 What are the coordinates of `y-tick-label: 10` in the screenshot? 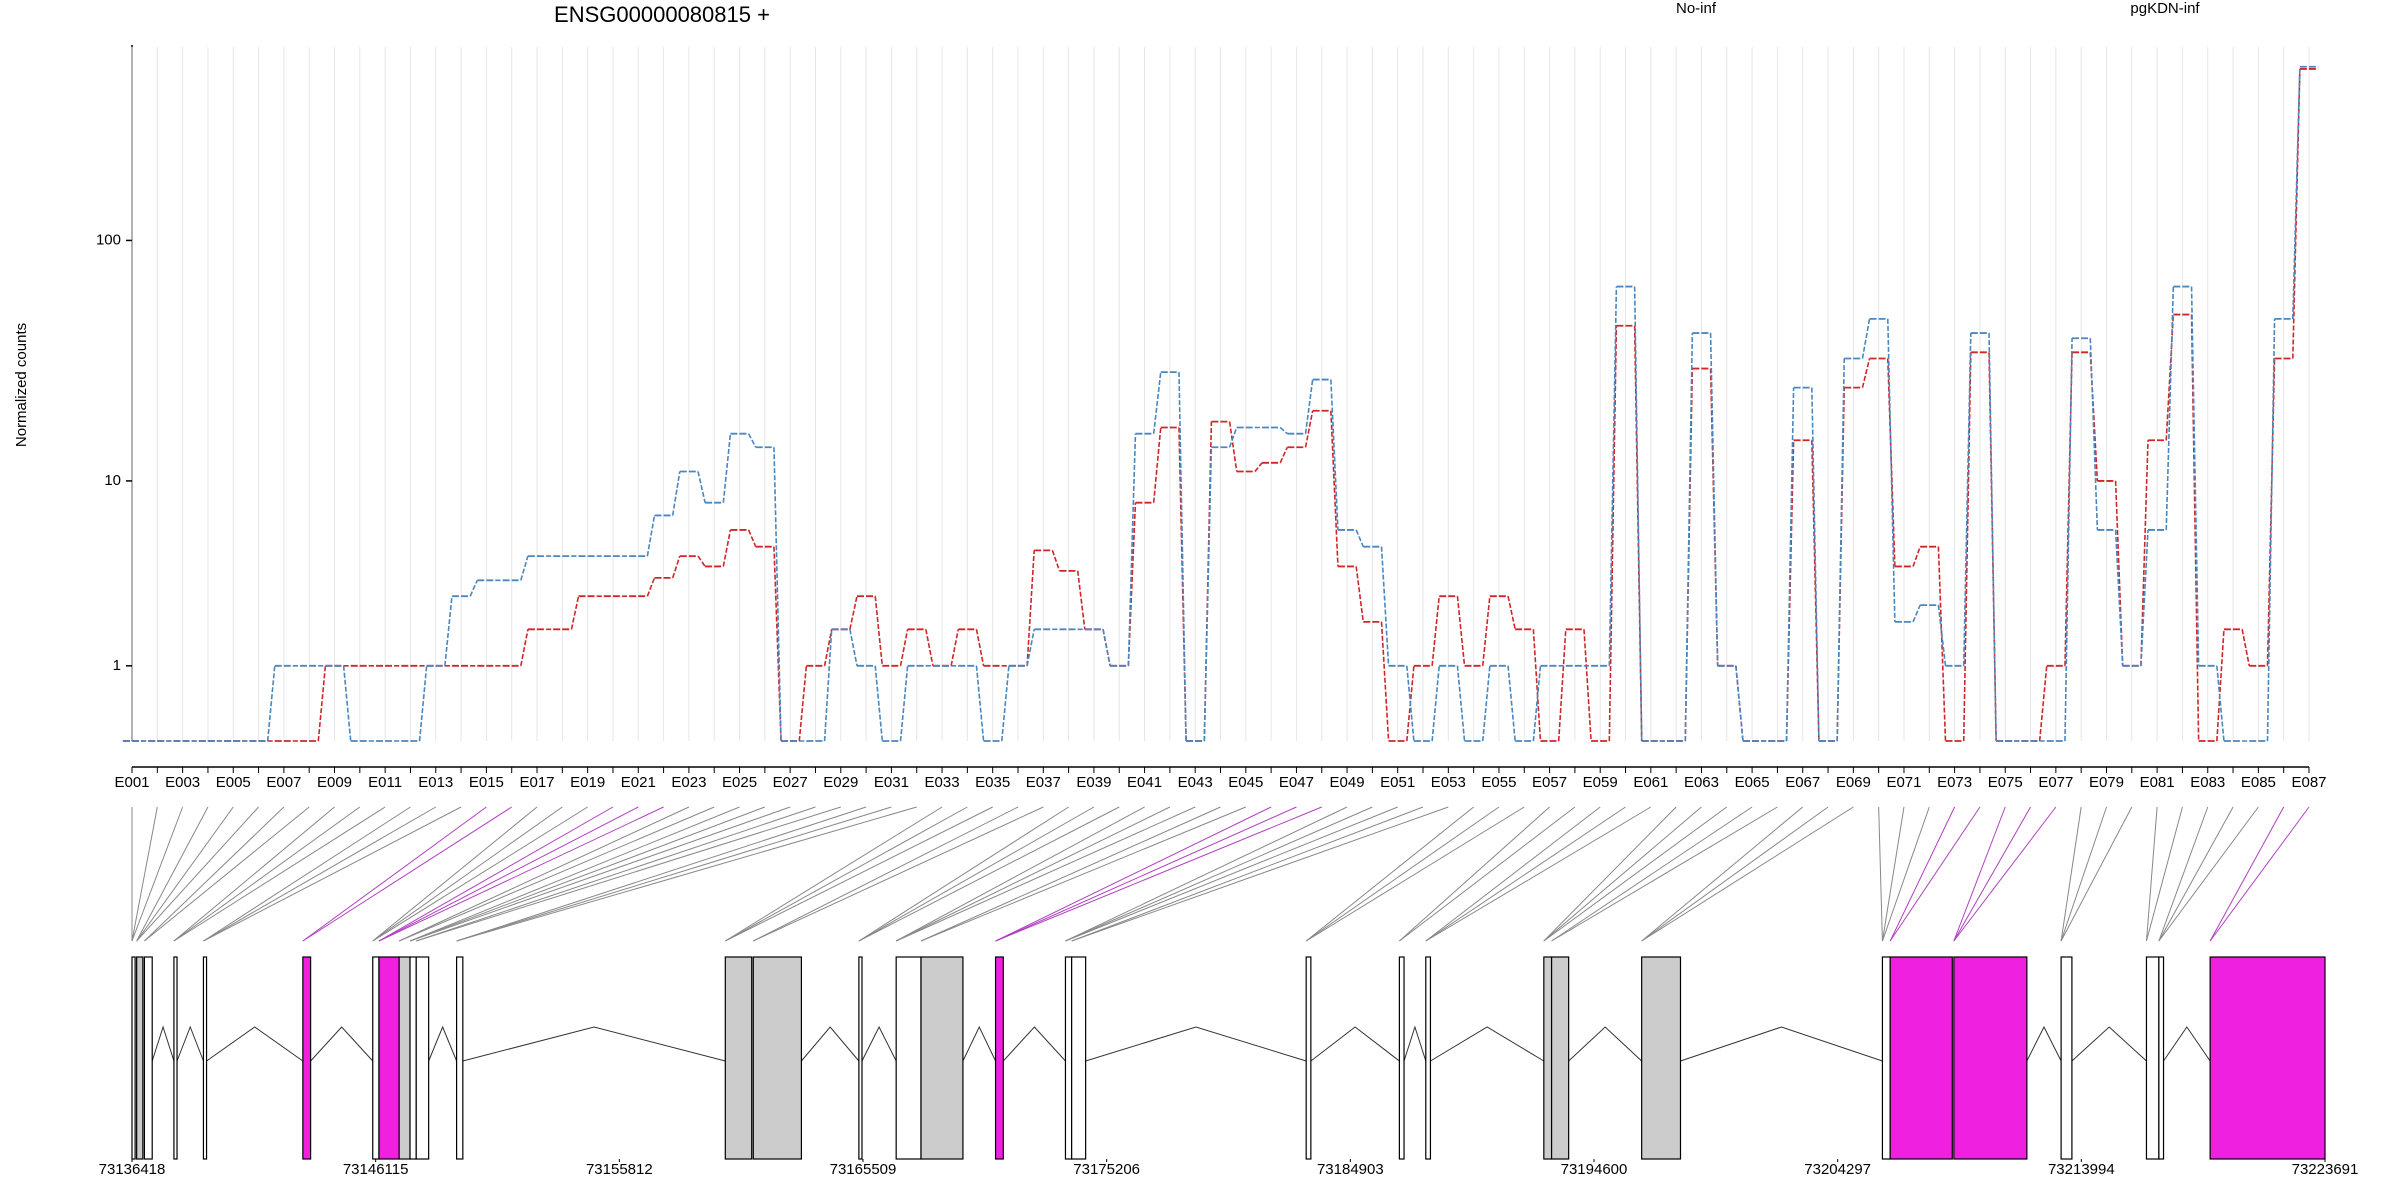 It's located at (112, 480).